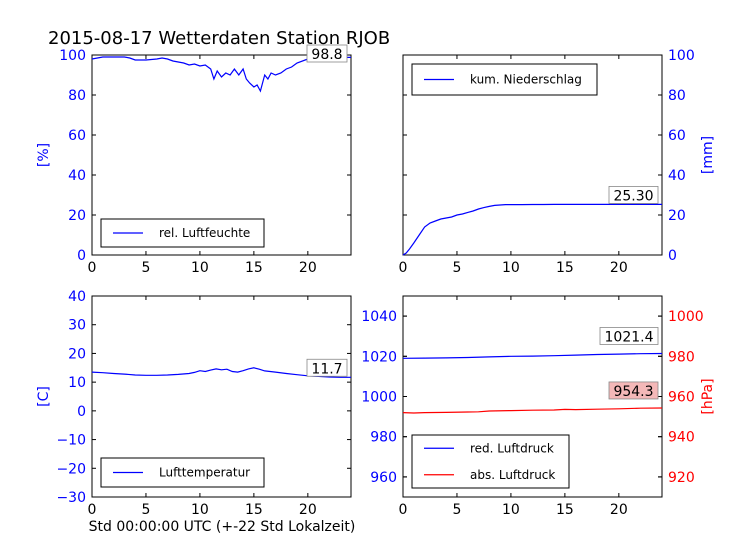 Image resolution: width=736 pixels, height=556 pixels. I want to click on y-axis-label: [%], so click(44, 155).